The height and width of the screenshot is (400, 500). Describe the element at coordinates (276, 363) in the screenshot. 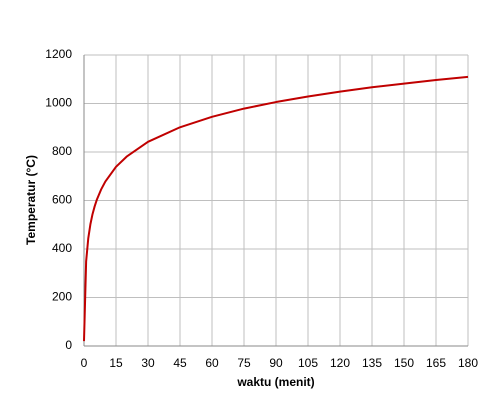

I see `x-tick-label: 90` at that location.